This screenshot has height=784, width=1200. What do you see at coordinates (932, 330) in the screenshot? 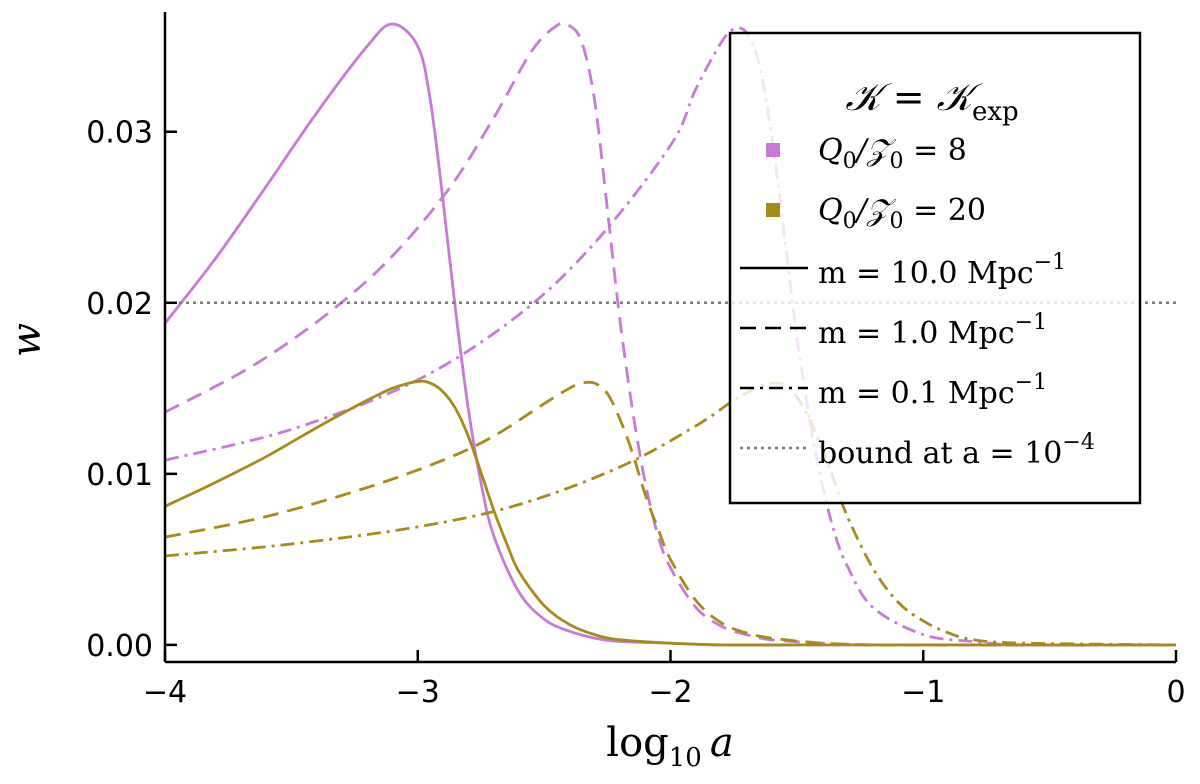
I see `legend-label-m1: m = 1.0 Mpc−1` at bounding box center [932, 330].